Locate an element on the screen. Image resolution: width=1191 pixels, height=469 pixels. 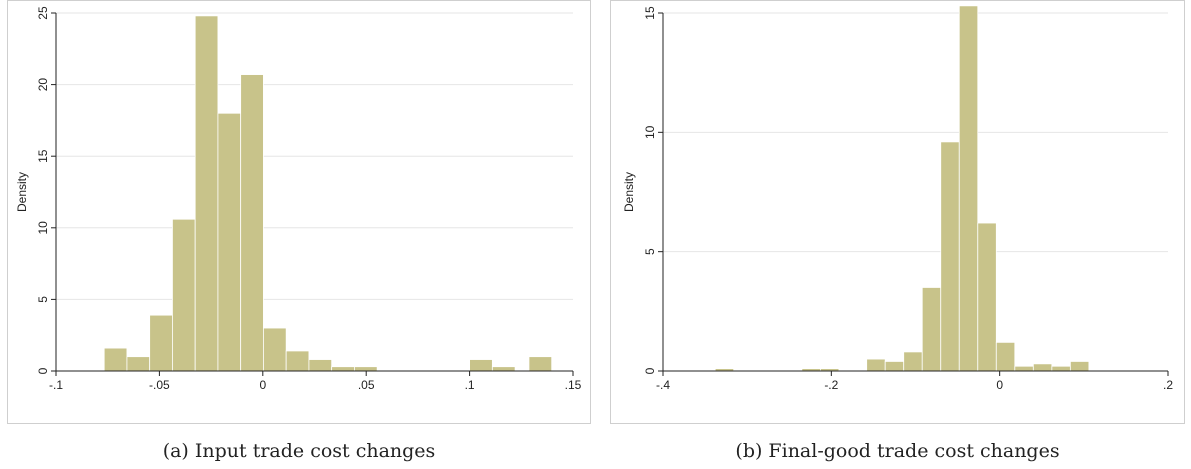
x-tick-label: -.1 is located at coordinates (56, 385).